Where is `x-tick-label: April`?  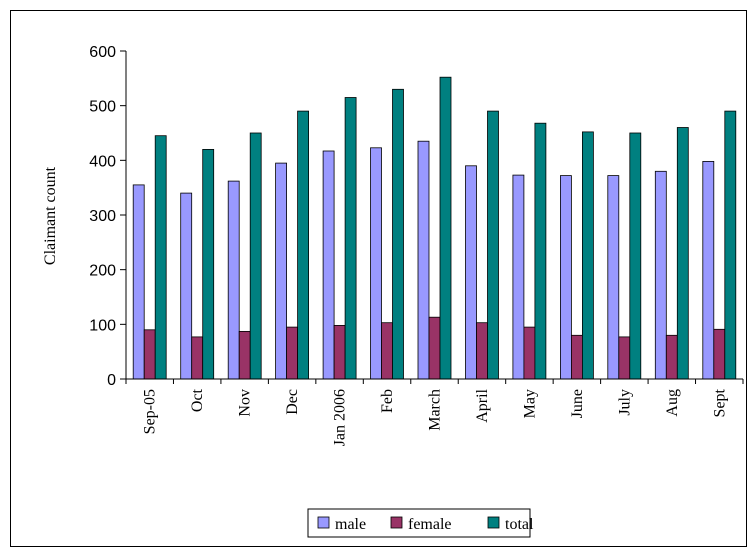 x-tick-label: April is located at coordinates (482, 405).